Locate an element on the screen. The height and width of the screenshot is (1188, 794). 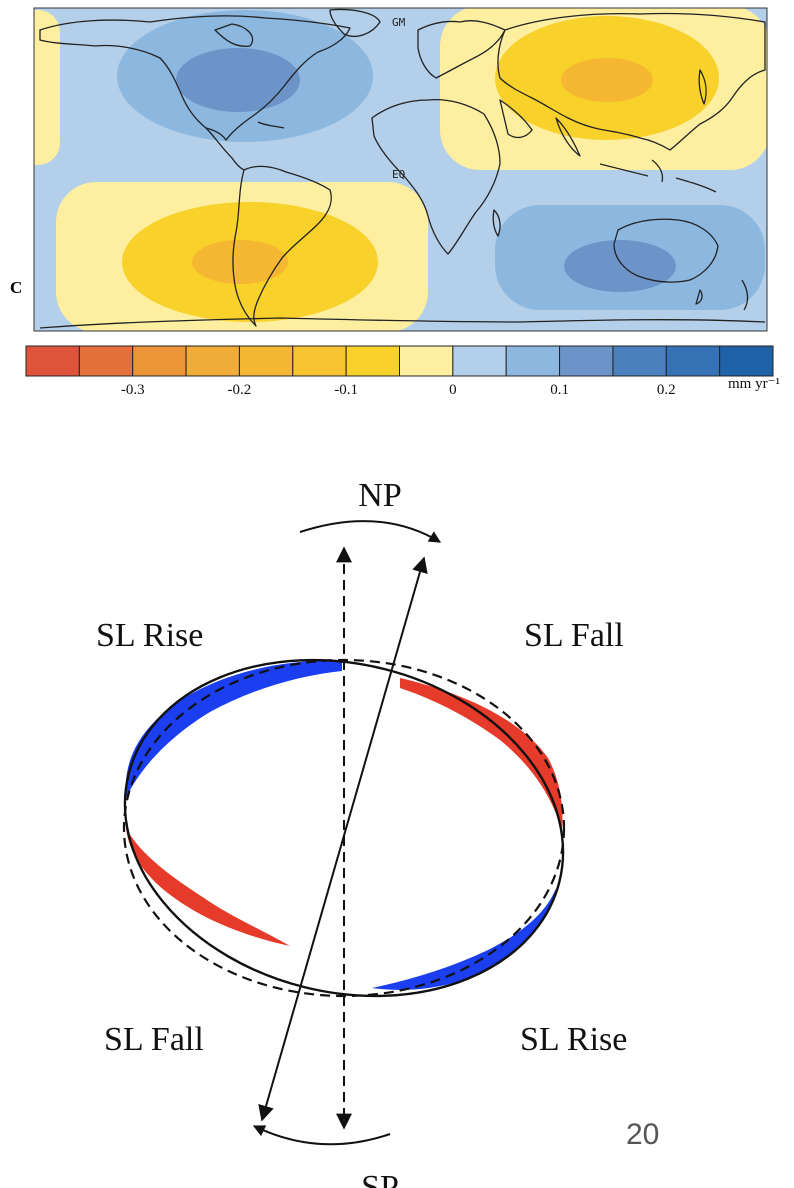
lower-right-label: SL Rise is located at coordinates (573, 1039).